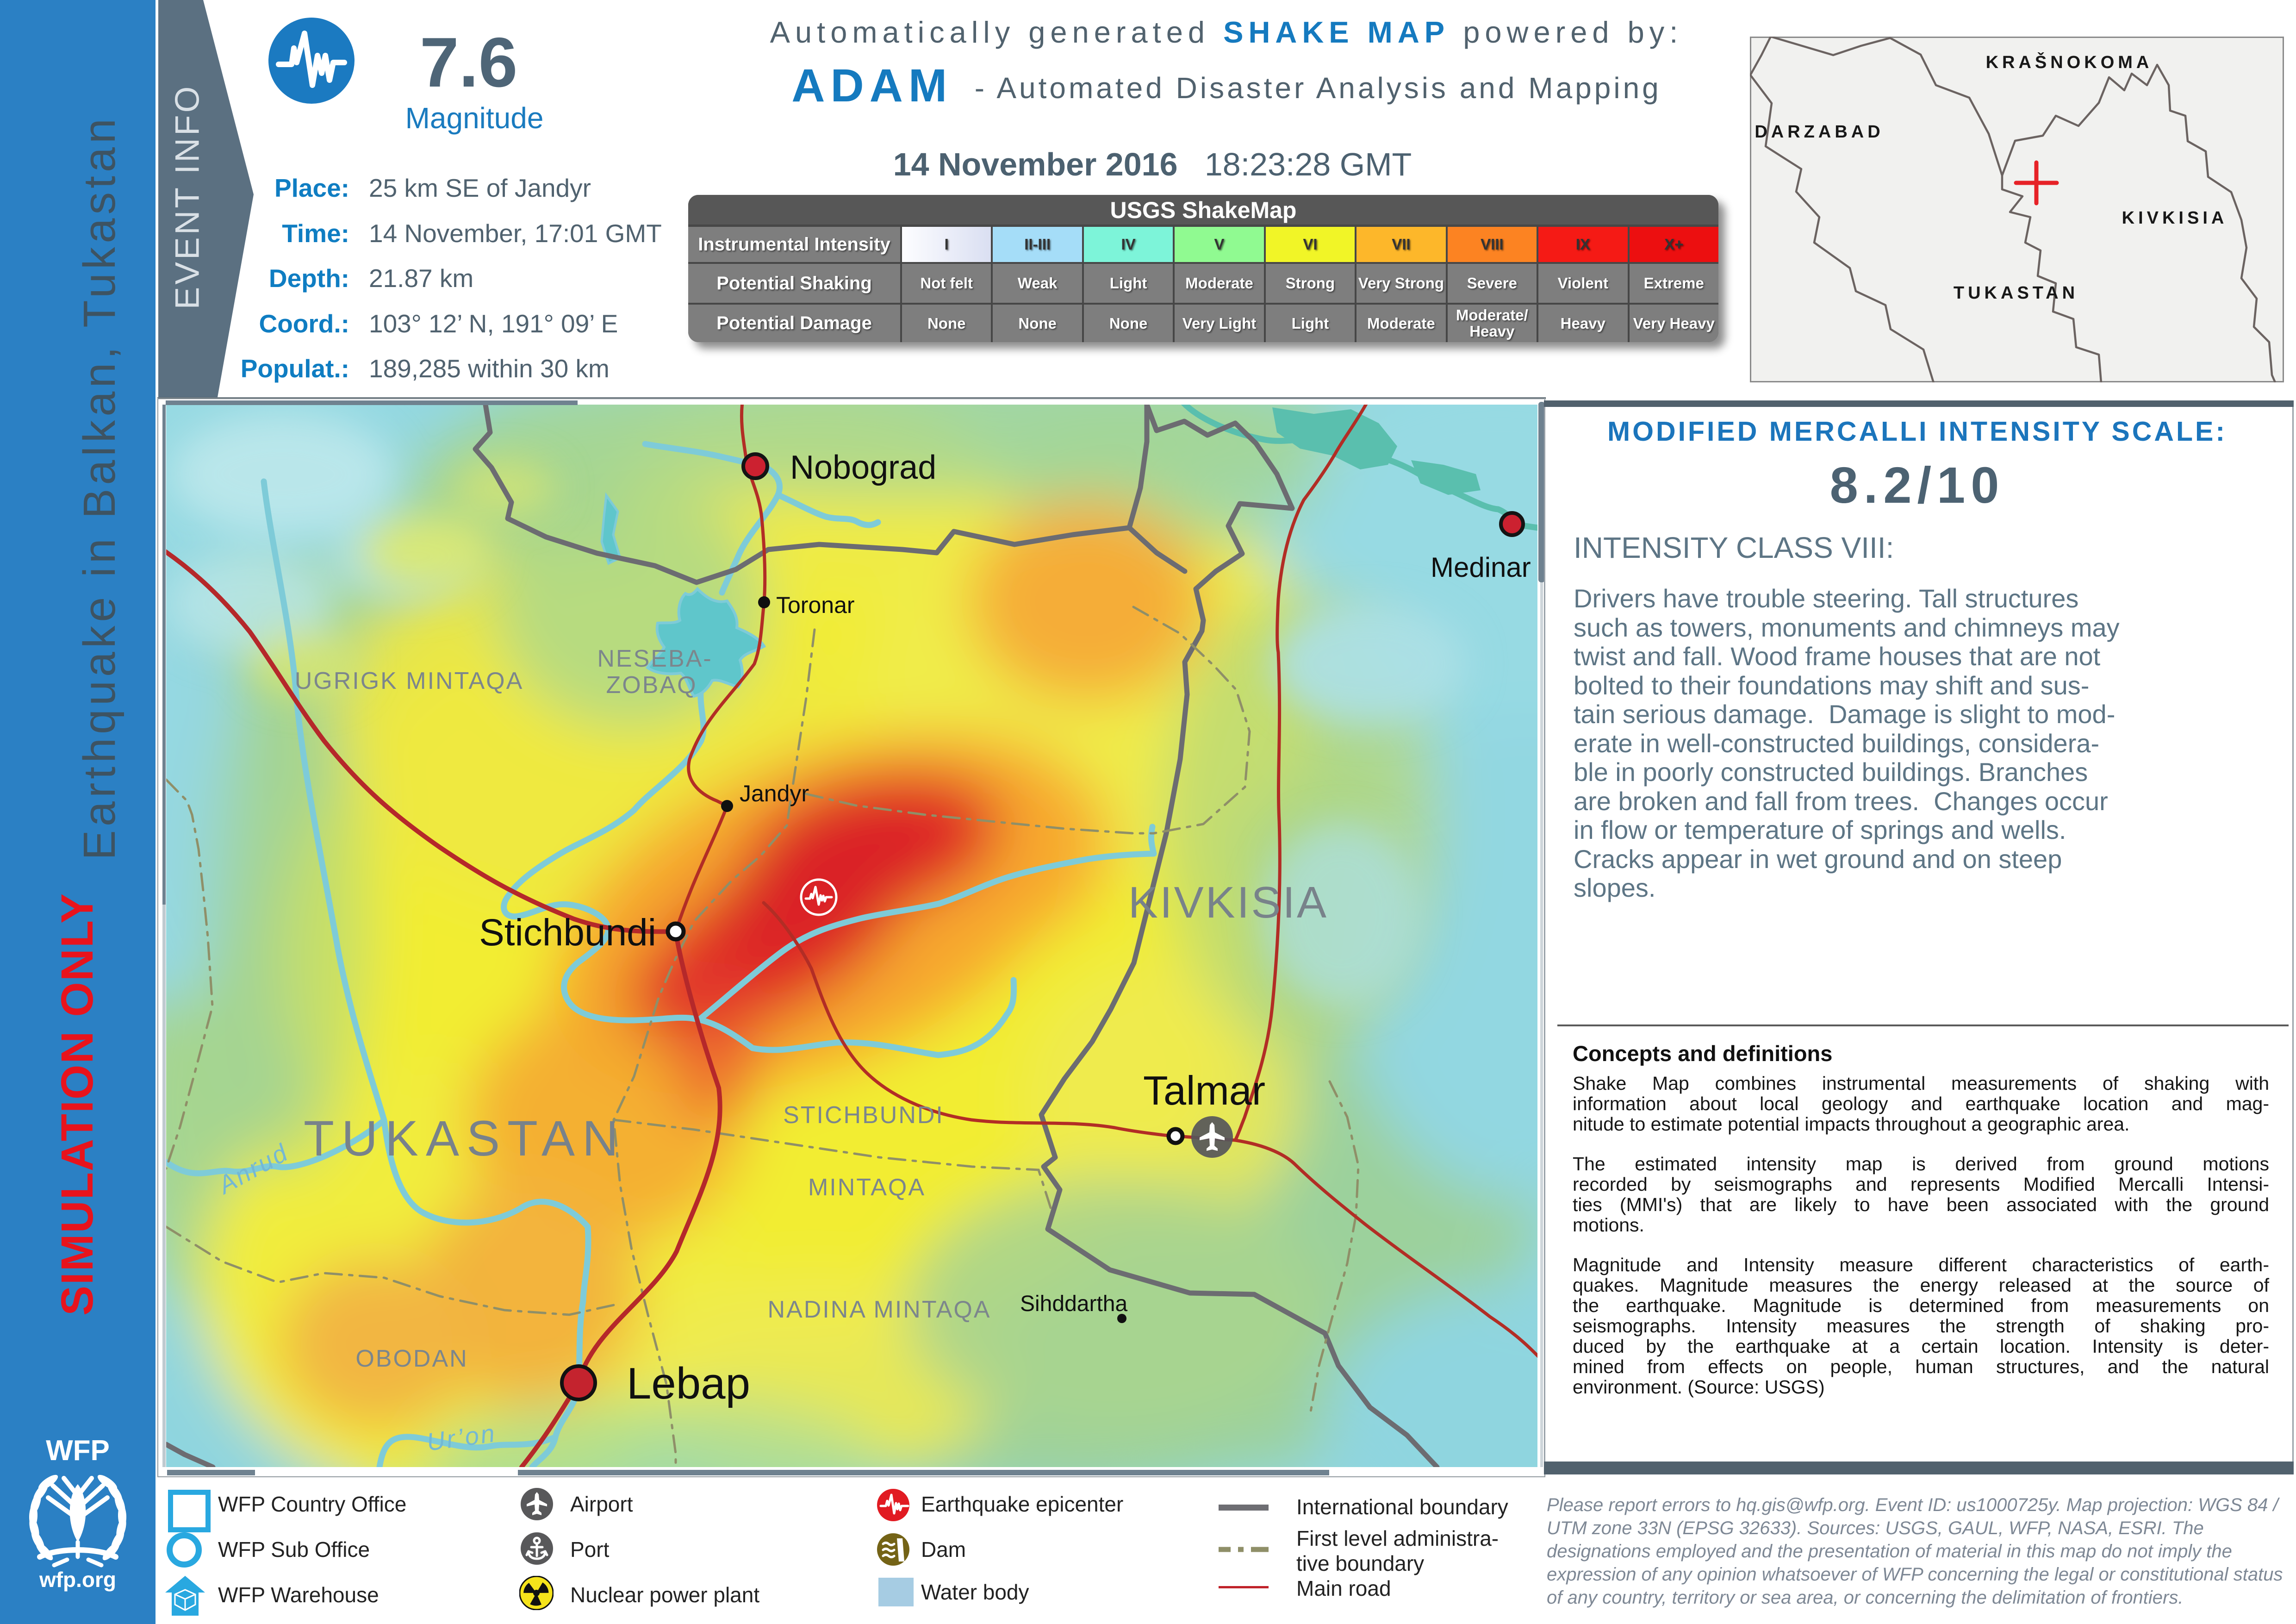  What do you see at coordinates (2069, 62) in the screenshot?
I see `svg-text: KRAŠNOKOMA` at bounding box center [2069, 62].